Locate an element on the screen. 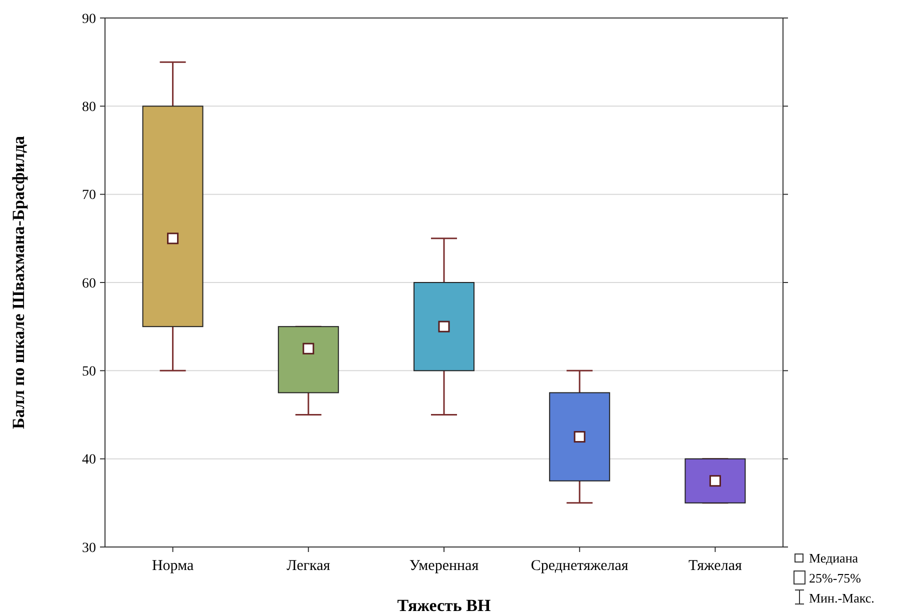  y-tick-label: 80 is located at coordinates (89, 108).